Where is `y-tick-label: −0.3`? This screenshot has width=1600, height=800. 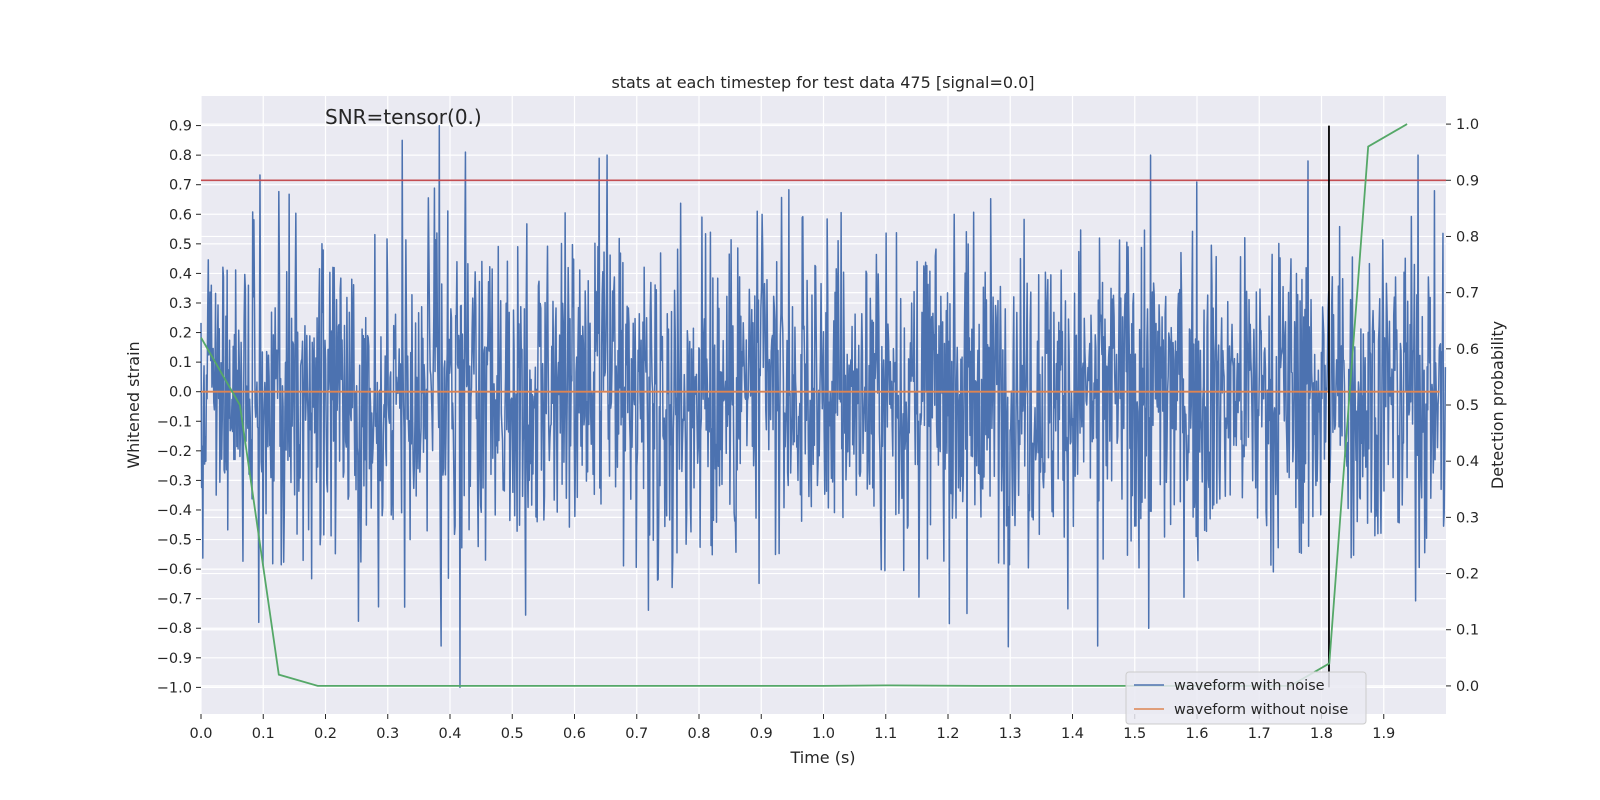 y-tick-label: −0.3 is located at coordinates (174, 481).